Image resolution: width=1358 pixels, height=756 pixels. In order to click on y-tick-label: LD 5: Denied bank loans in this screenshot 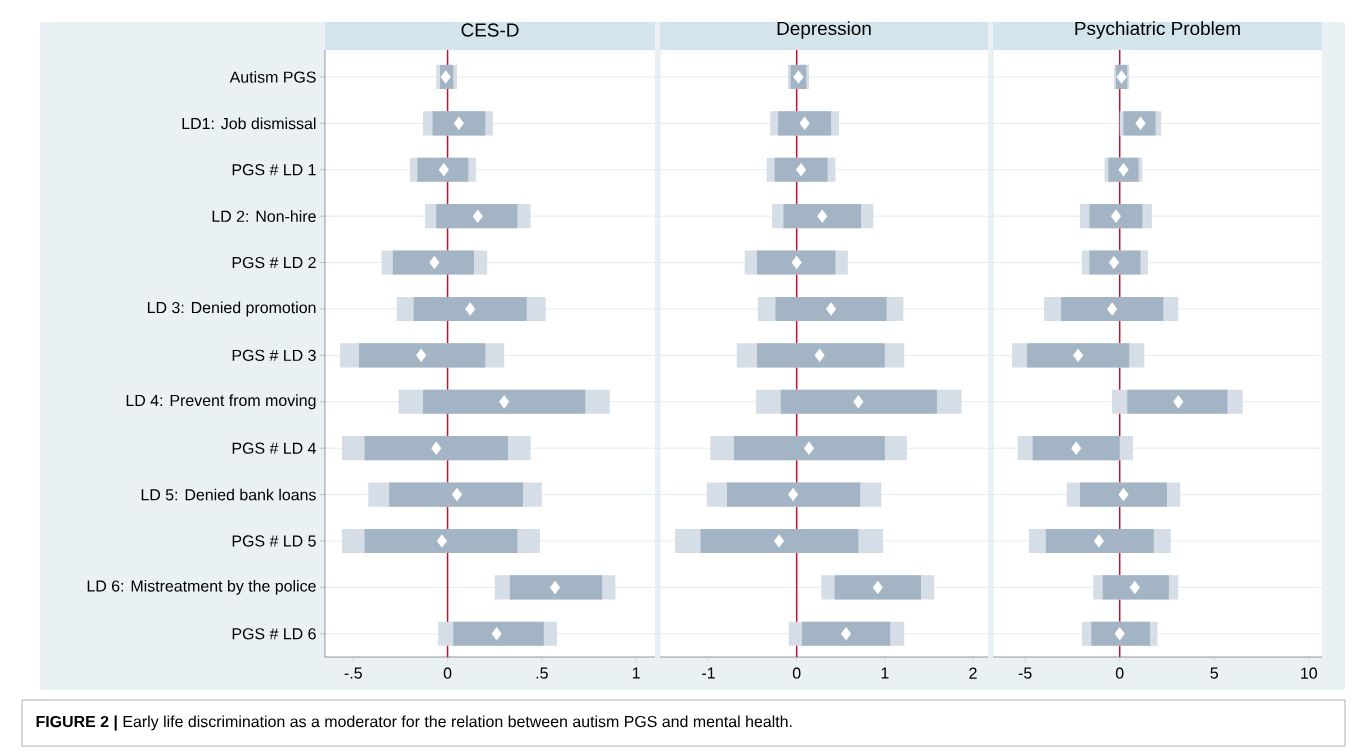, I will do `click(228, 494)`.